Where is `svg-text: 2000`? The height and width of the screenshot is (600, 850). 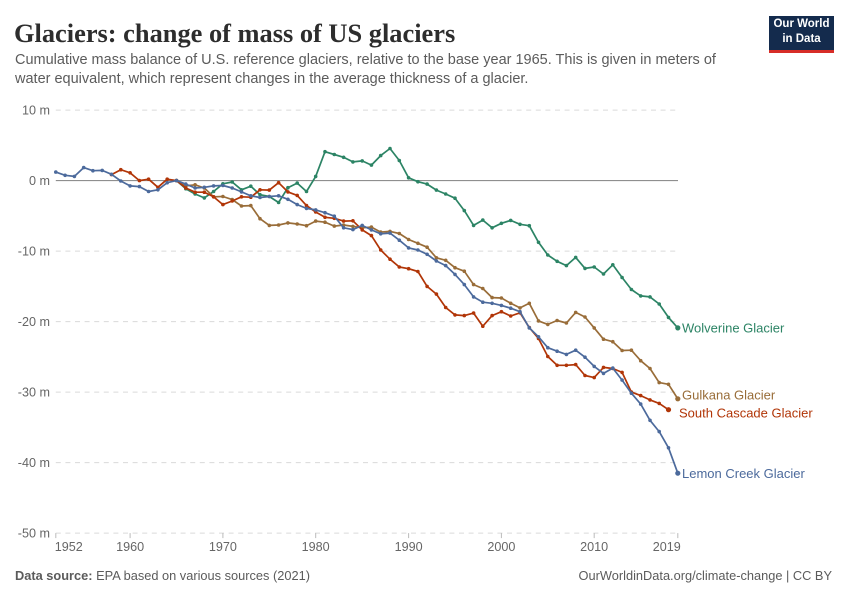 svg-text: 2000 is located at coordinates (501, 547).